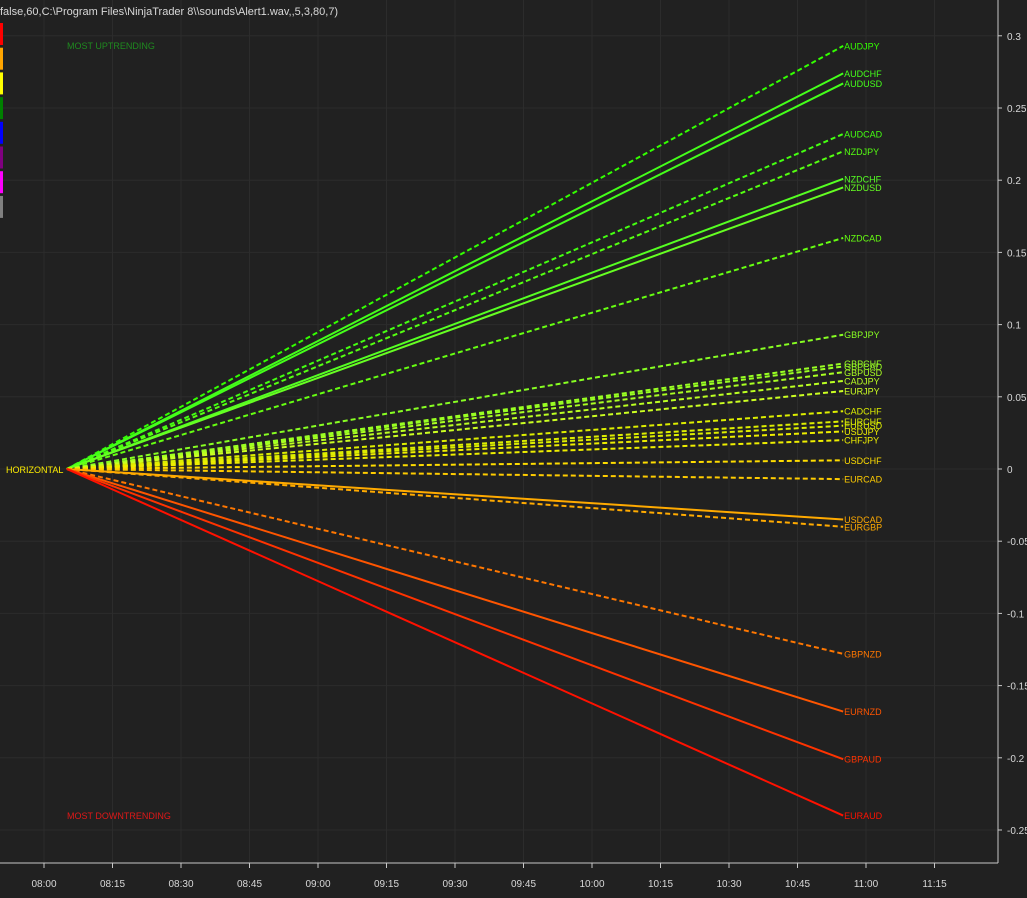 The height and width of the screenshot is (898, 1027). Describe the element at coordinates (863, 654) in the screenshot. I see `series-label-gbpnzd: GBPNZD` at that location.